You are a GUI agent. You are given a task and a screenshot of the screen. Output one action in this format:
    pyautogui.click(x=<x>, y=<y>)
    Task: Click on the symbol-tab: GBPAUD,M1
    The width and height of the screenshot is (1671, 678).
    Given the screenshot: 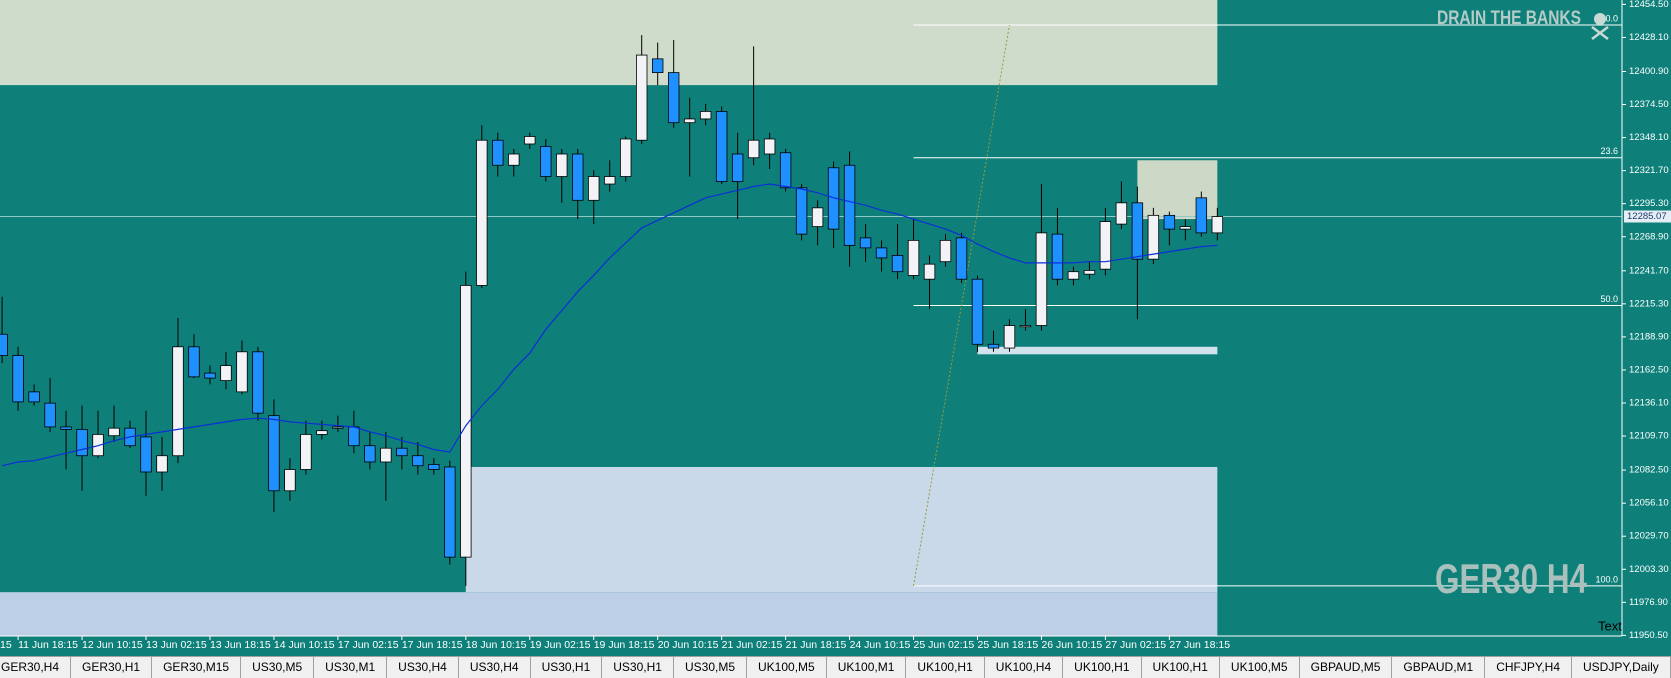 What is the action you would take?
    pyautogui.click(x=1439, y=667)
    